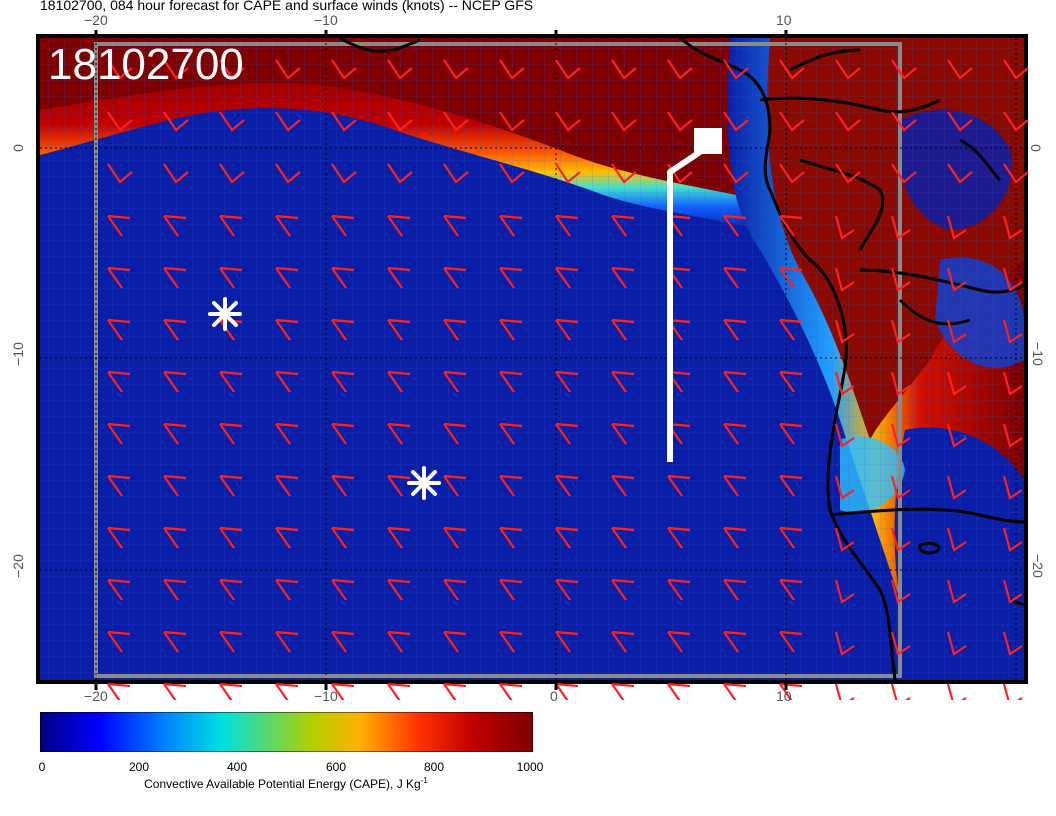  I want to click on colorbar-tick-800: 800, so click(434, 767).